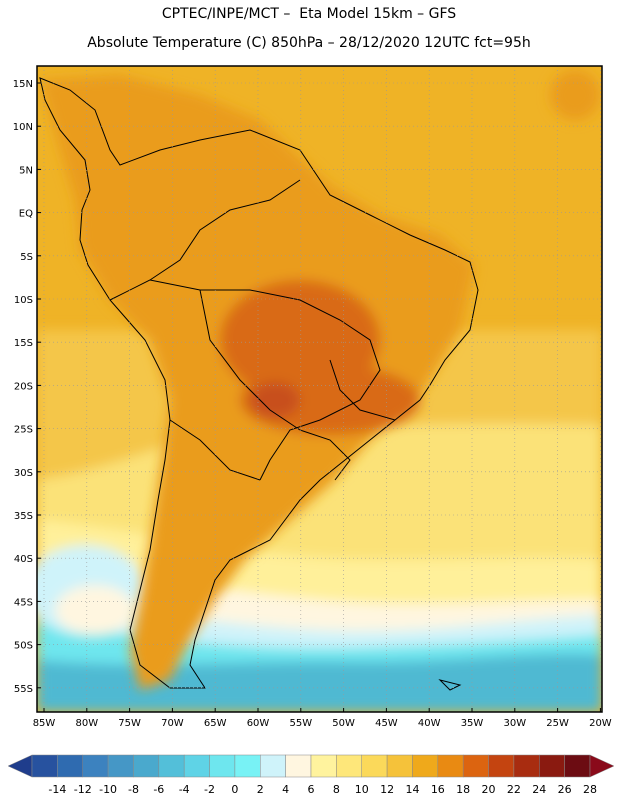 This screenshot has width=618, height=800. Describe the element at coordinates (86, 723) in the screenshot. I see `lon-label: 80W` at that location.